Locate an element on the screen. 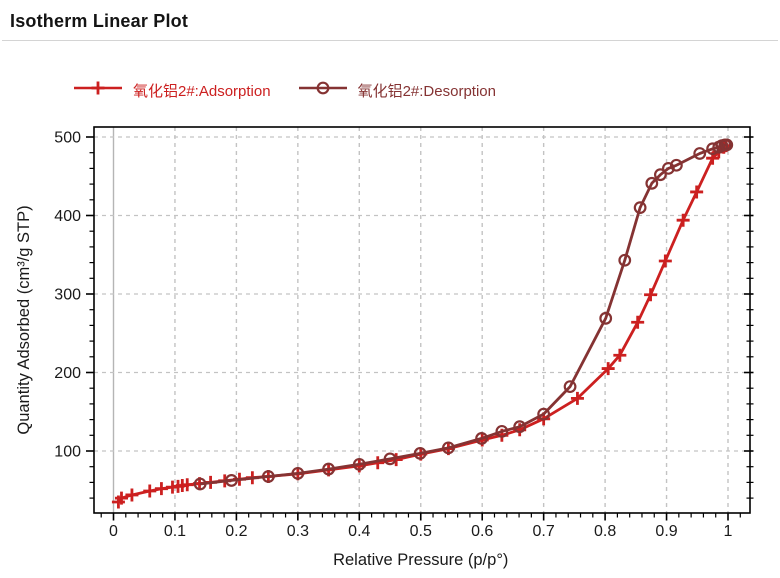 The height and width of the screenshot is (578, 780). svg-text: Relative Pressure (p/p°) is located at coordinates (420, 560).